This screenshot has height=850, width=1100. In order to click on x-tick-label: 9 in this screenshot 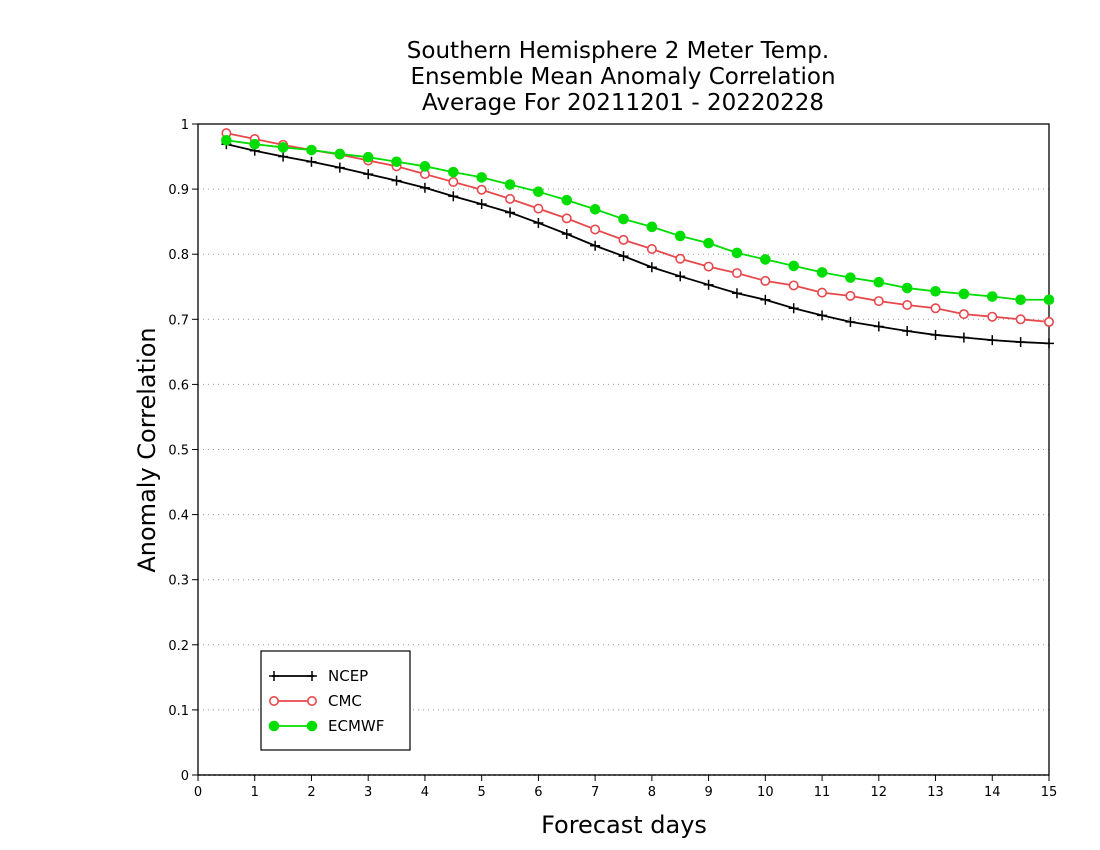, I will do `click(708, 792)`.